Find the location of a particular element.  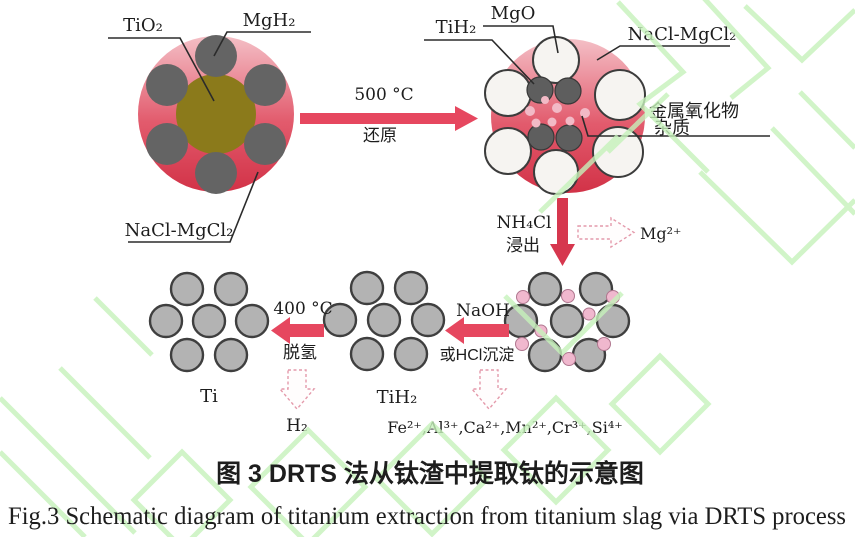

dehydrogenation-arrow-left is located at coordinates (297, 330).